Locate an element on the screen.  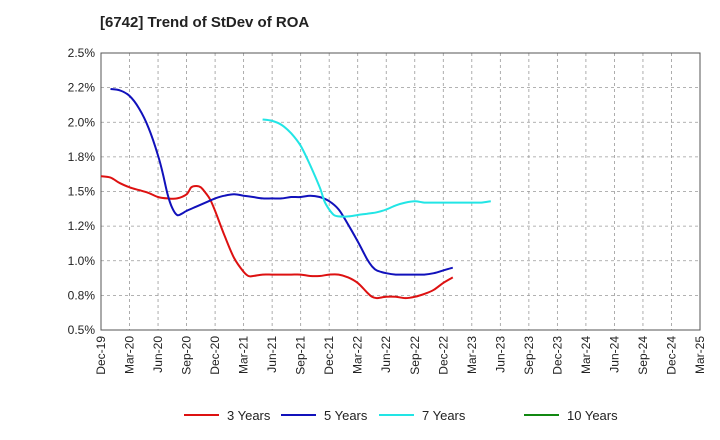
x-tick-label: Sep-20 is located at coordinates (187, 355).